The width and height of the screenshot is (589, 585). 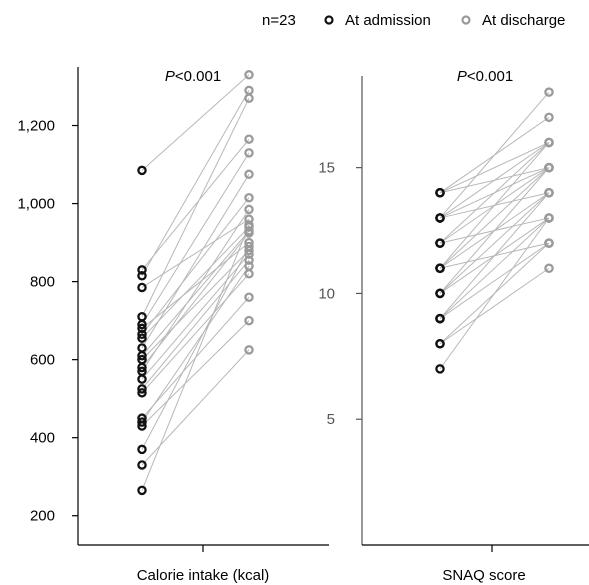 What do you see at coordinates (36, 204) in the screenshot?
I see `calorie-y-tick-label: 1,000` at bounding box center [36, 204].